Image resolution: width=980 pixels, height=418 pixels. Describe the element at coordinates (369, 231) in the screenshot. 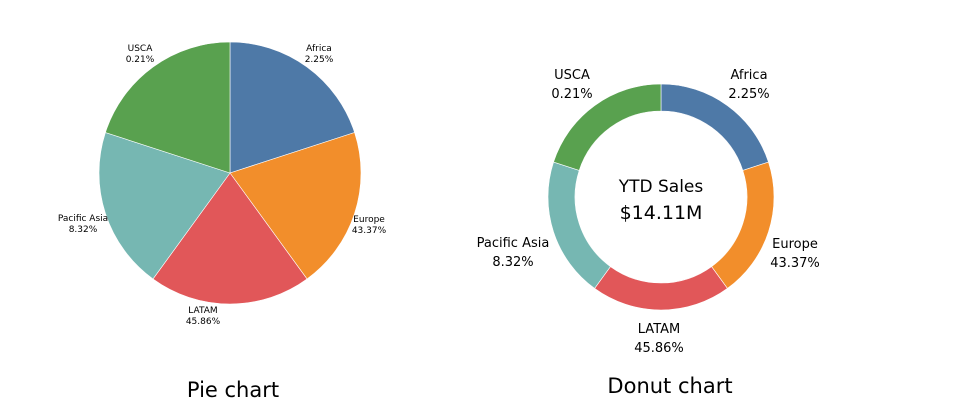

I see `pie-percent-europe: 43.37%` at that location.